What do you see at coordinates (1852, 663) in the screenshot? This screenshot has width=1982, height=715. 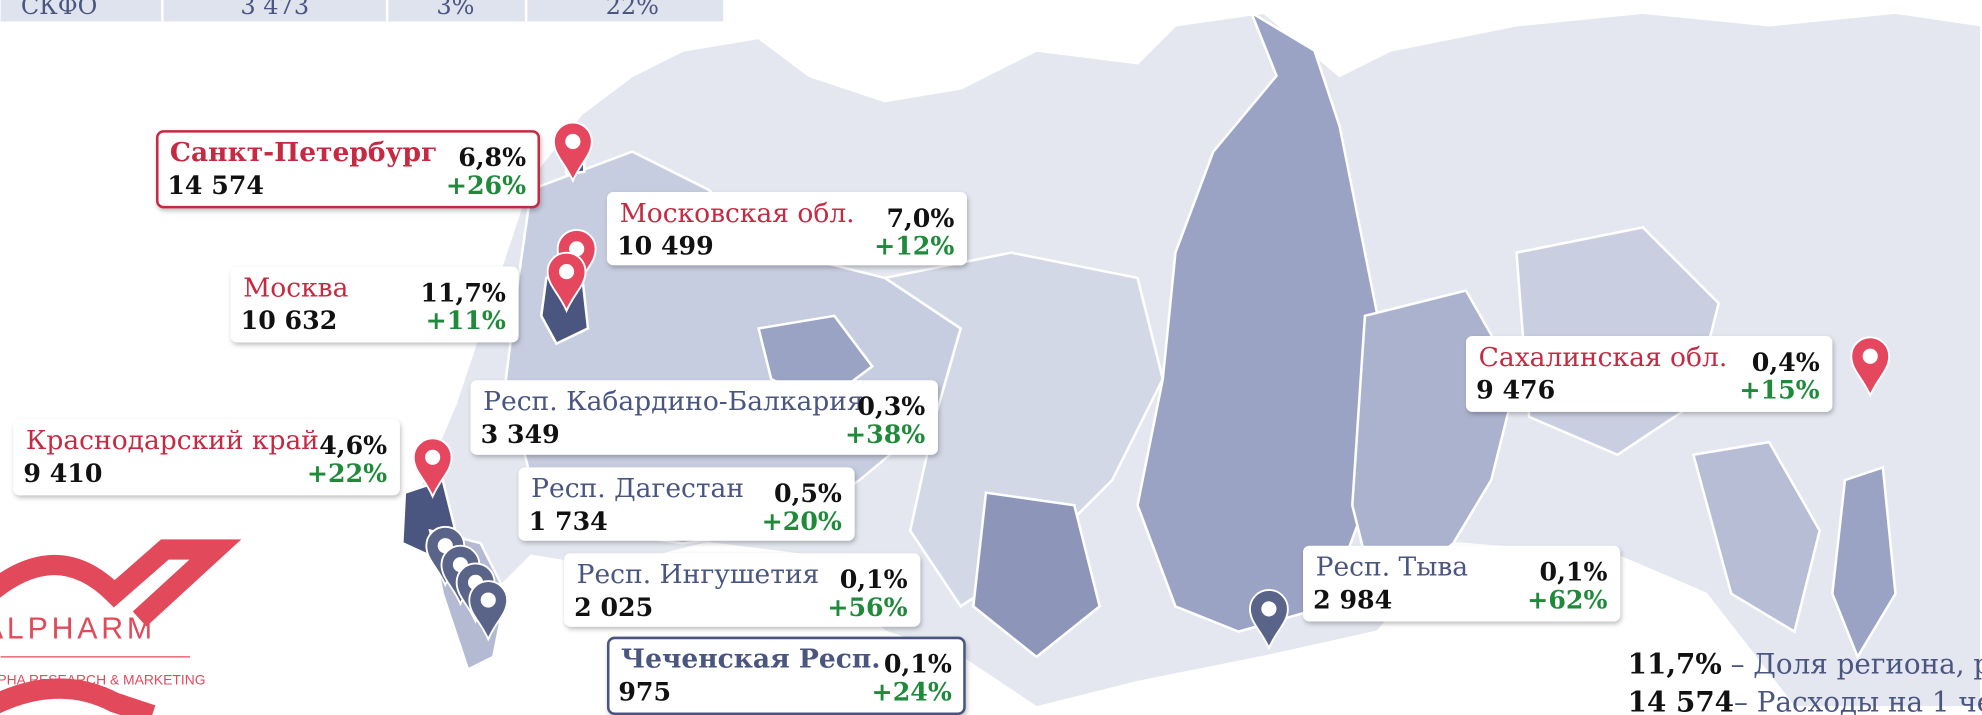 I see `legend-text: – Доля региона, р` at bounding box center [1852, 663].